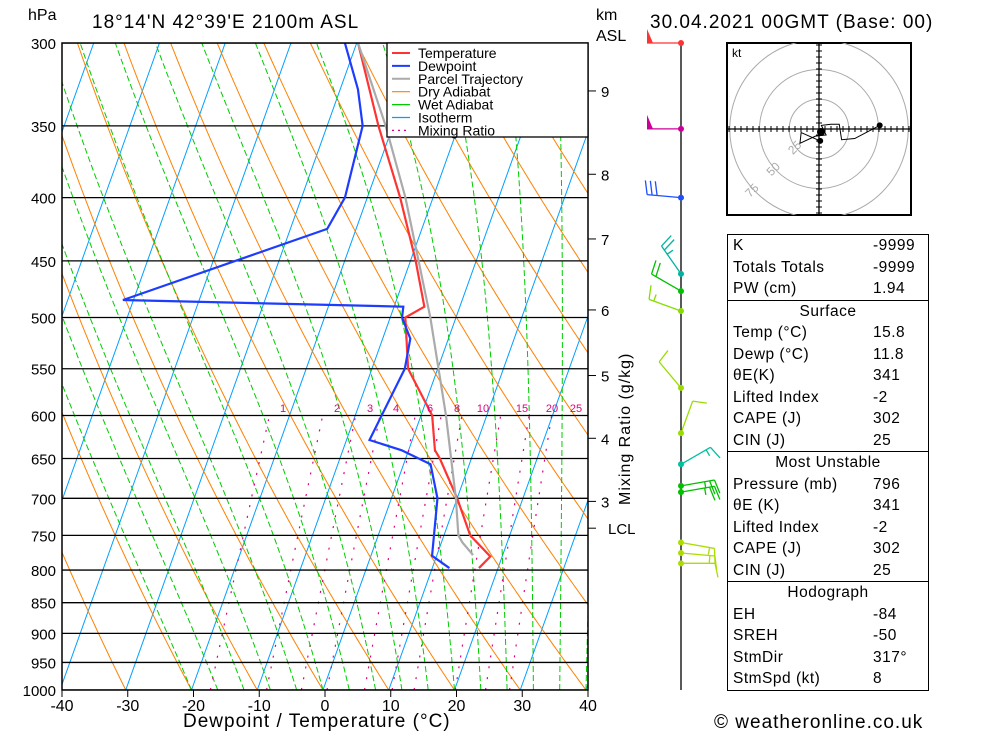 This screenshot has height=733, width=1000. I want to click on temperature-line, so click(424, 306).